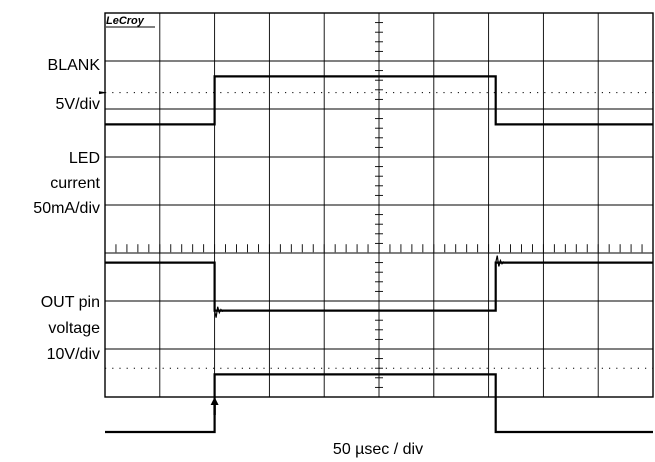  I want to click on out-pin-label: OUT pin, so click(70, 302).